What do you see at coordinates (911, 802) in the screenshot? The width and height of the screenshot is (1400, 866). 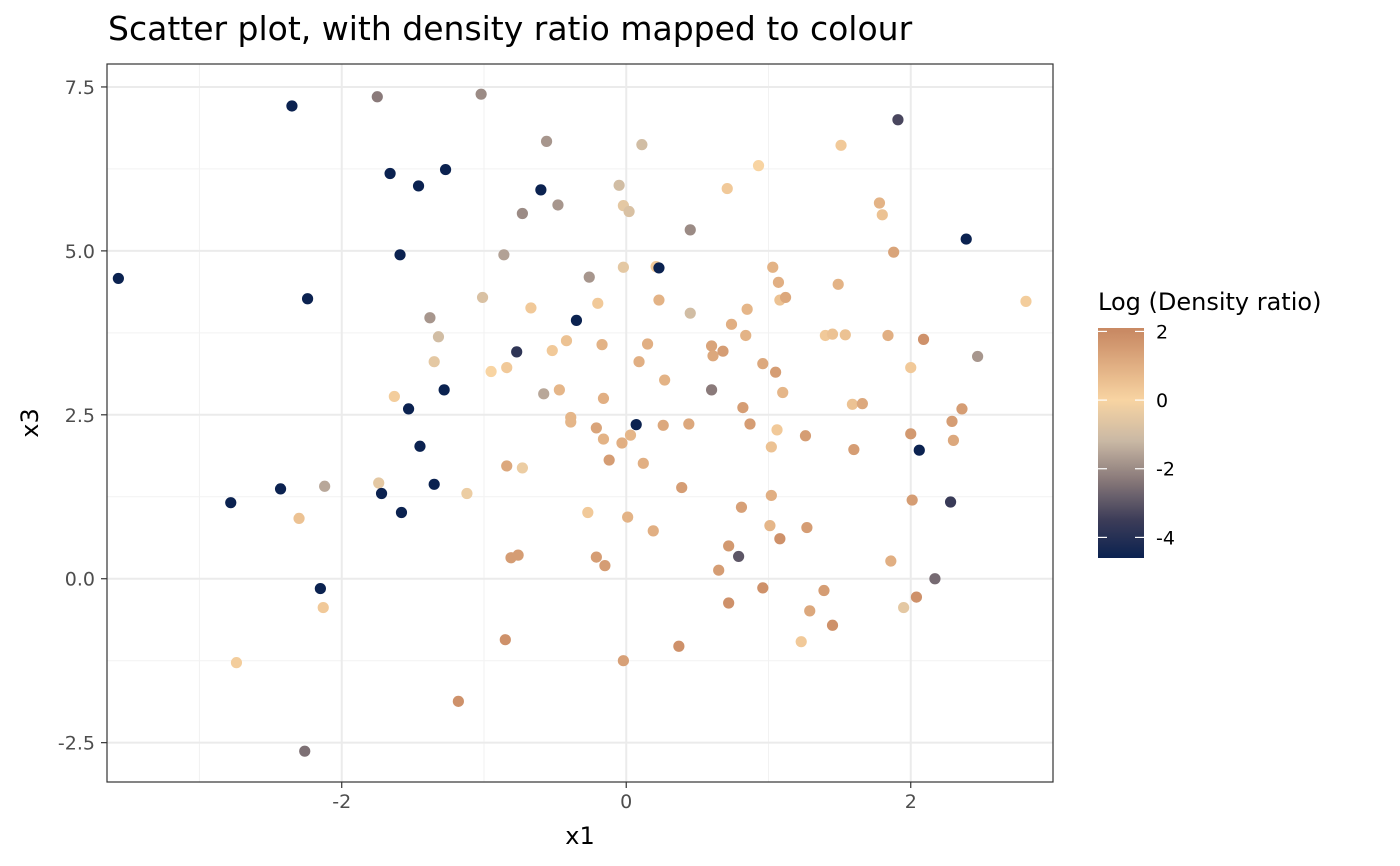 I see `x-tick-label: 2` at bounding box center [911, 802].